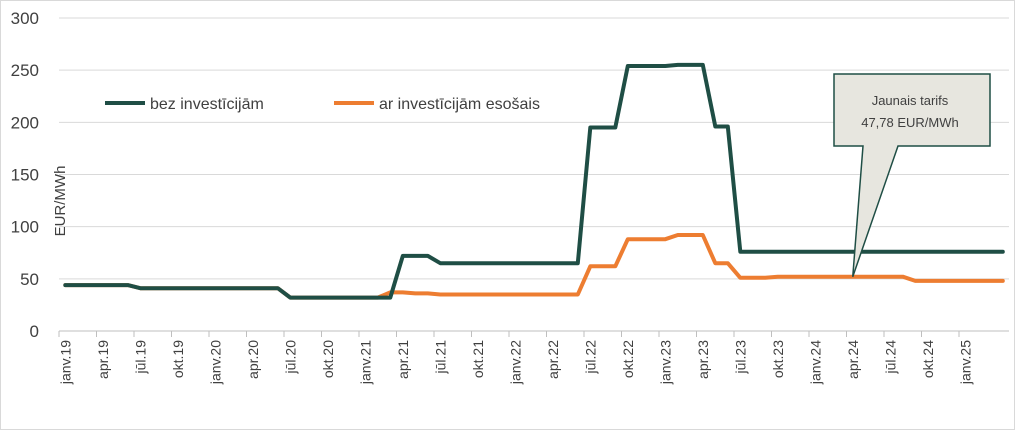 The image size is (1015, 430). What do you see at coordinates (207, 104) in the screenshot?
I see `legend-label-bez-investicijam: bez investīcijām` at bounding box center [207, 104].